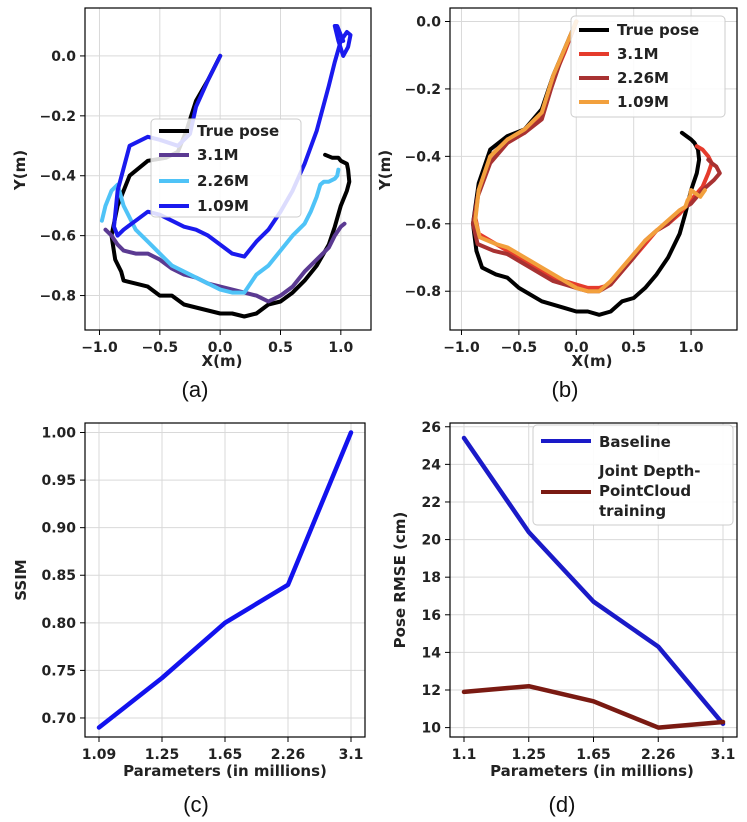 This screenshot has height=822, width=747. I want to click on legend-b: True pose 3.1M 2.26M 1.09M, so click(648, 66).